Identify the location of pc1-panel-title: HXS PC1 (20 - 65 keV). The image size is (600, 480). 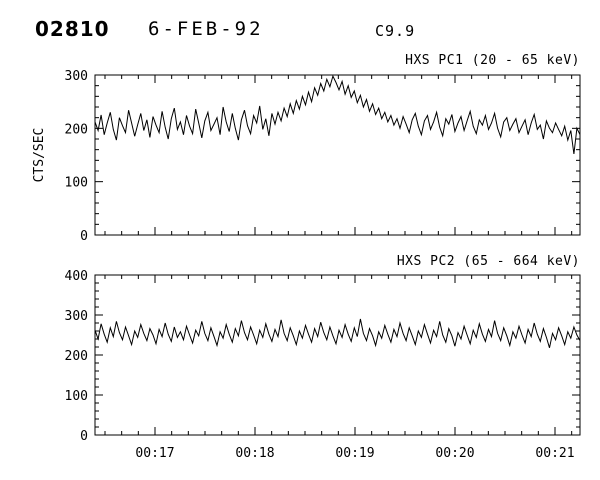
(492, 60).